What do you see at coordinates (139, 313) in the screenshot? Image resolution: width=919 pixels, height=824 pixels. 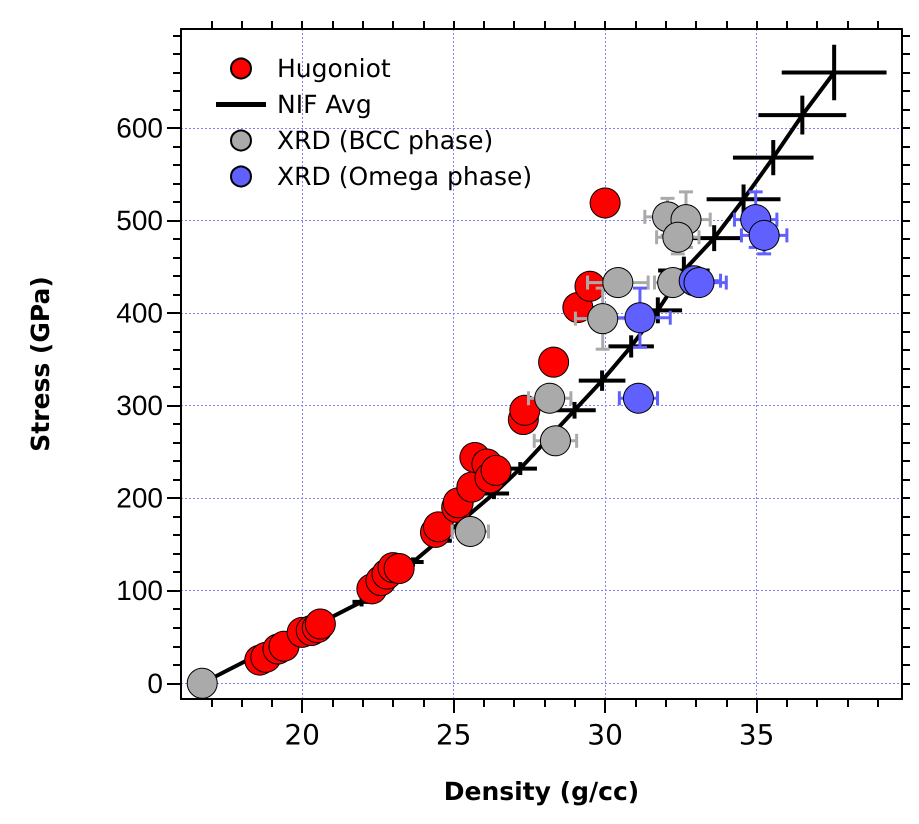 I see `y-tick-label: 400` at bounding box center [139, 313].